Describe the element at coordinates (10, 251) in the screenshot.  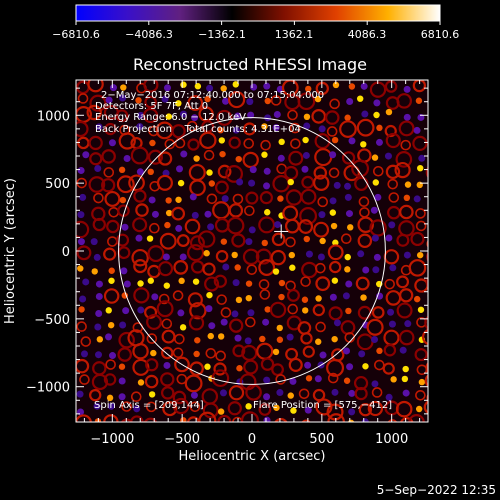
I see `y-axis-label: Heliocentric Y (arcsec)` at that location.